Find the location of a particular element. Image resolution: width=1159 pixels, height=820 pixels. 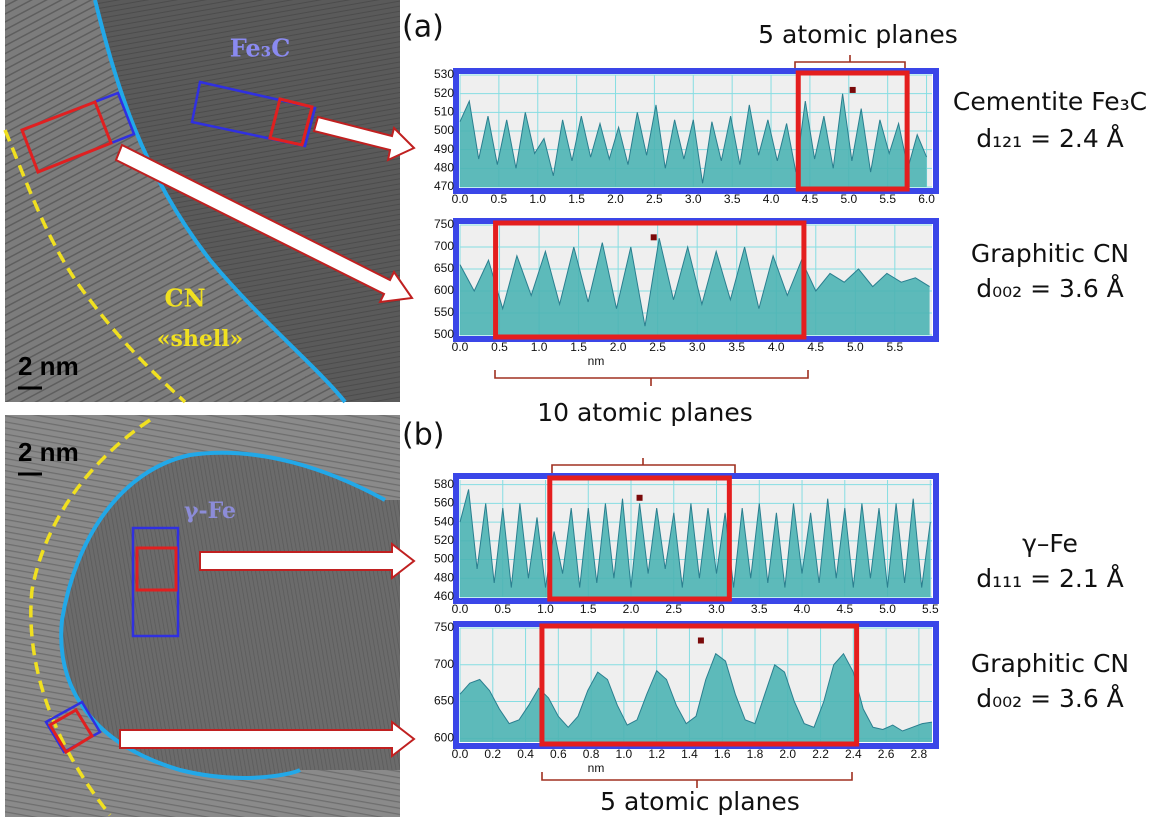

y-tick-label: 460 is located at coordinates (444, 596).